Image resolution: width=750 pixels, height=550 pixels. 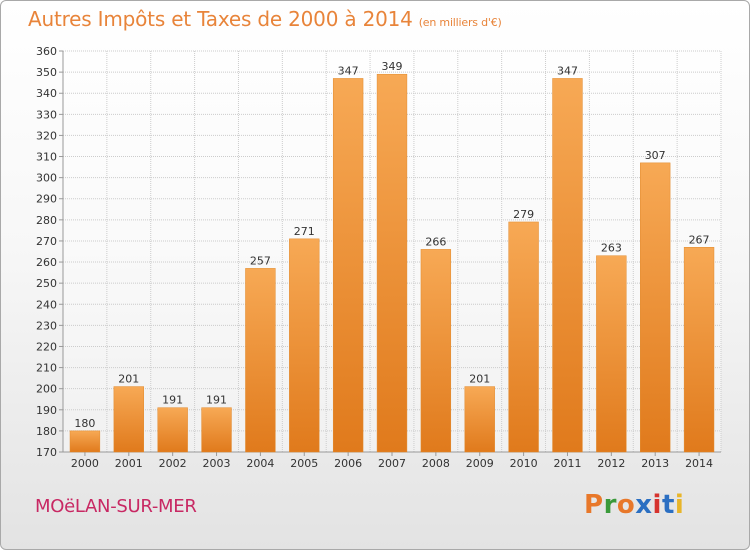 I want to click on x-tick-label-2011: 2011, so click(x=567, y=463).